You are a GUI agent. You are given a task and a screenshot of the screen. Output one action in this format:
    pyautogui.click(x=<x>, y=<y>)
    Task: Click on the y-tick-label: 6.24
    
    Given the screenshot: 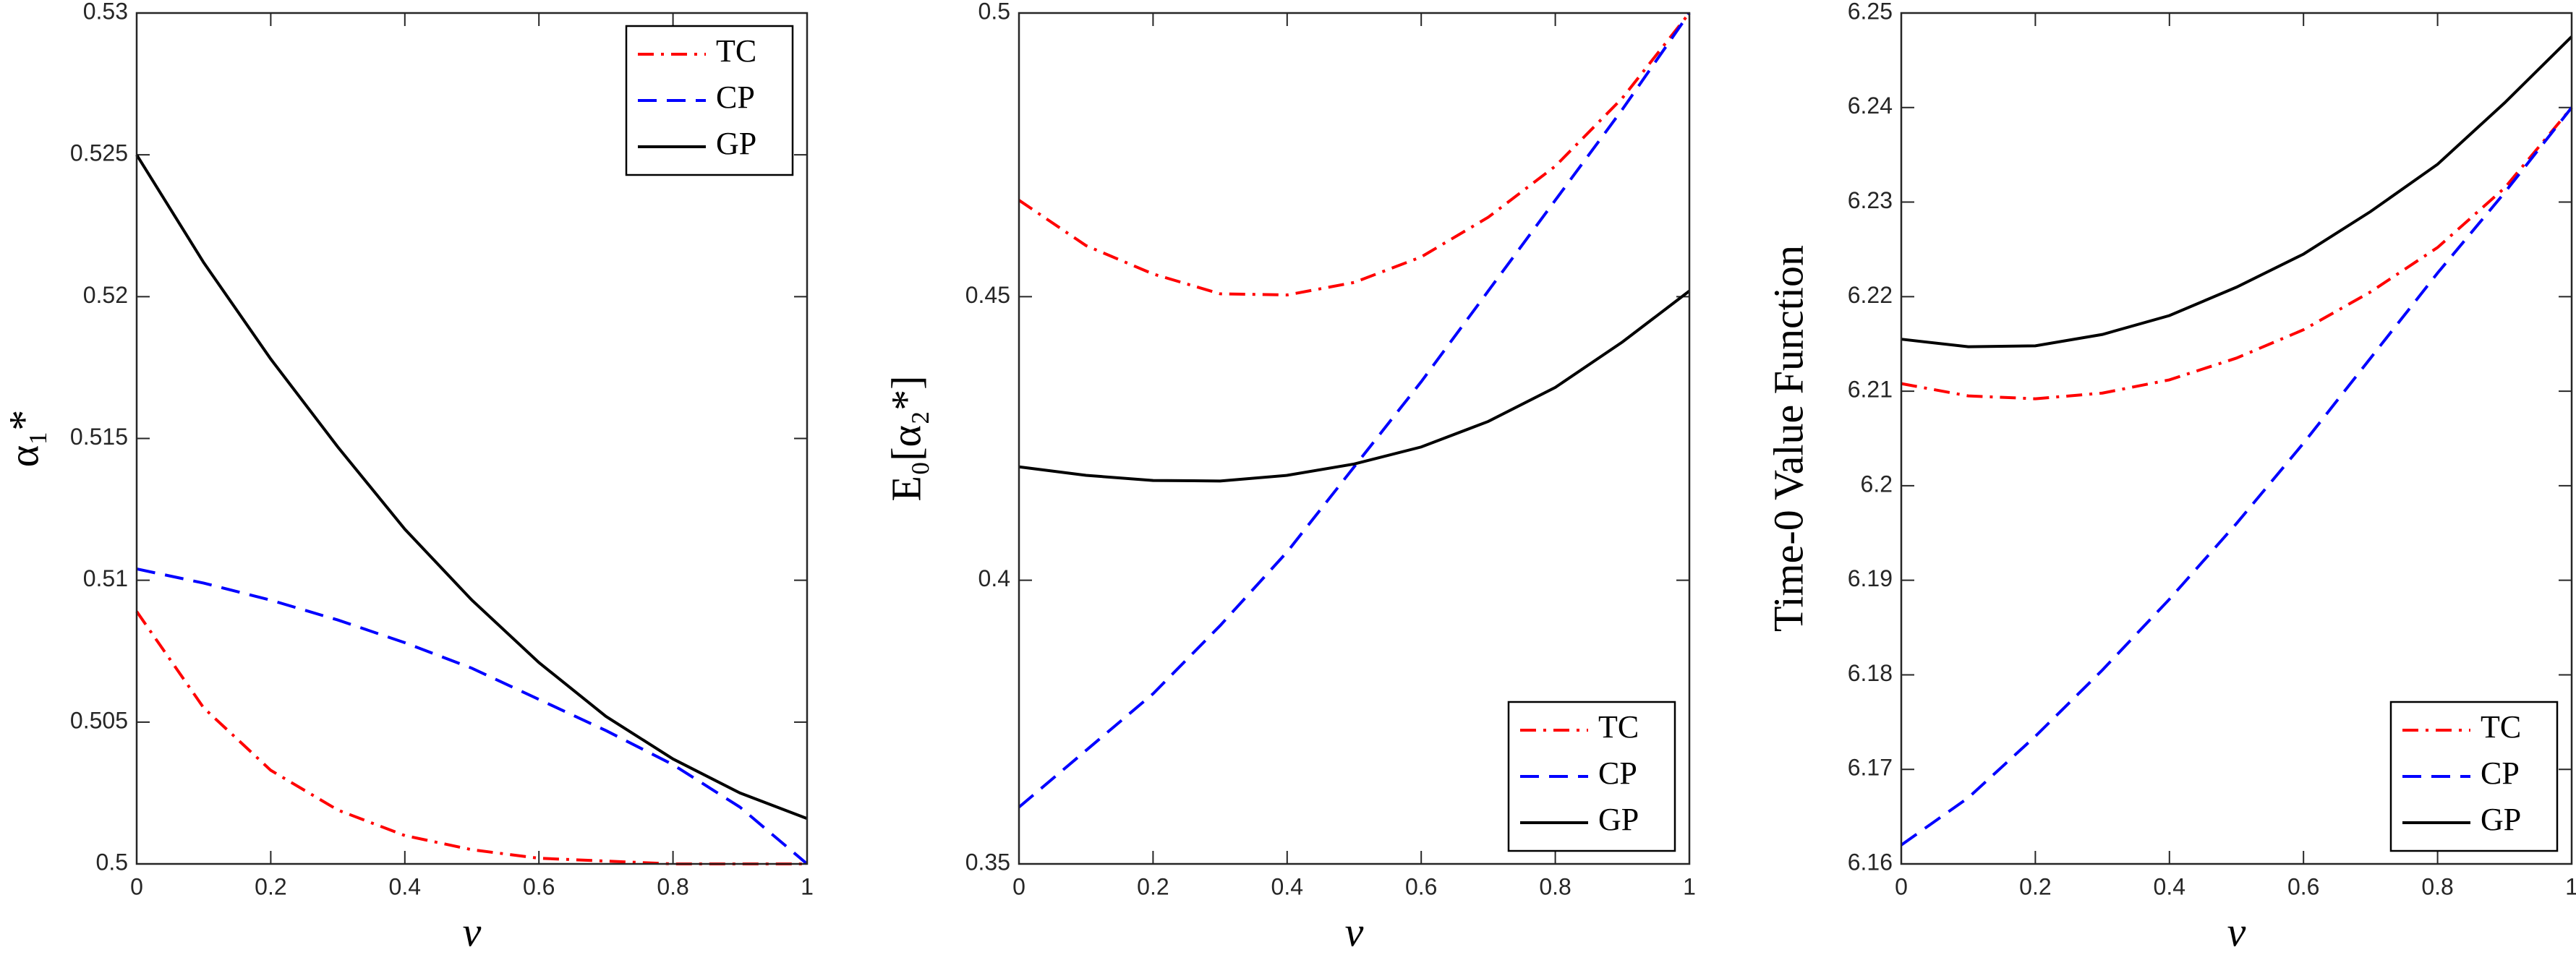 What is the action you would take?
    pyautogui.click(x=1870, y=106)
    